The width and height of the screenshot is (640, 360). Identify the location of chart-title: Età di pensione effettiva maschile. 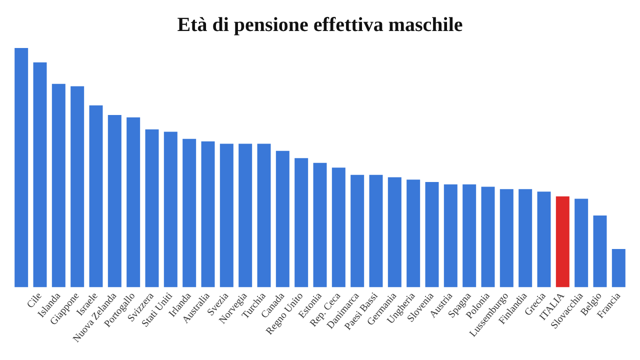
(320, 25).